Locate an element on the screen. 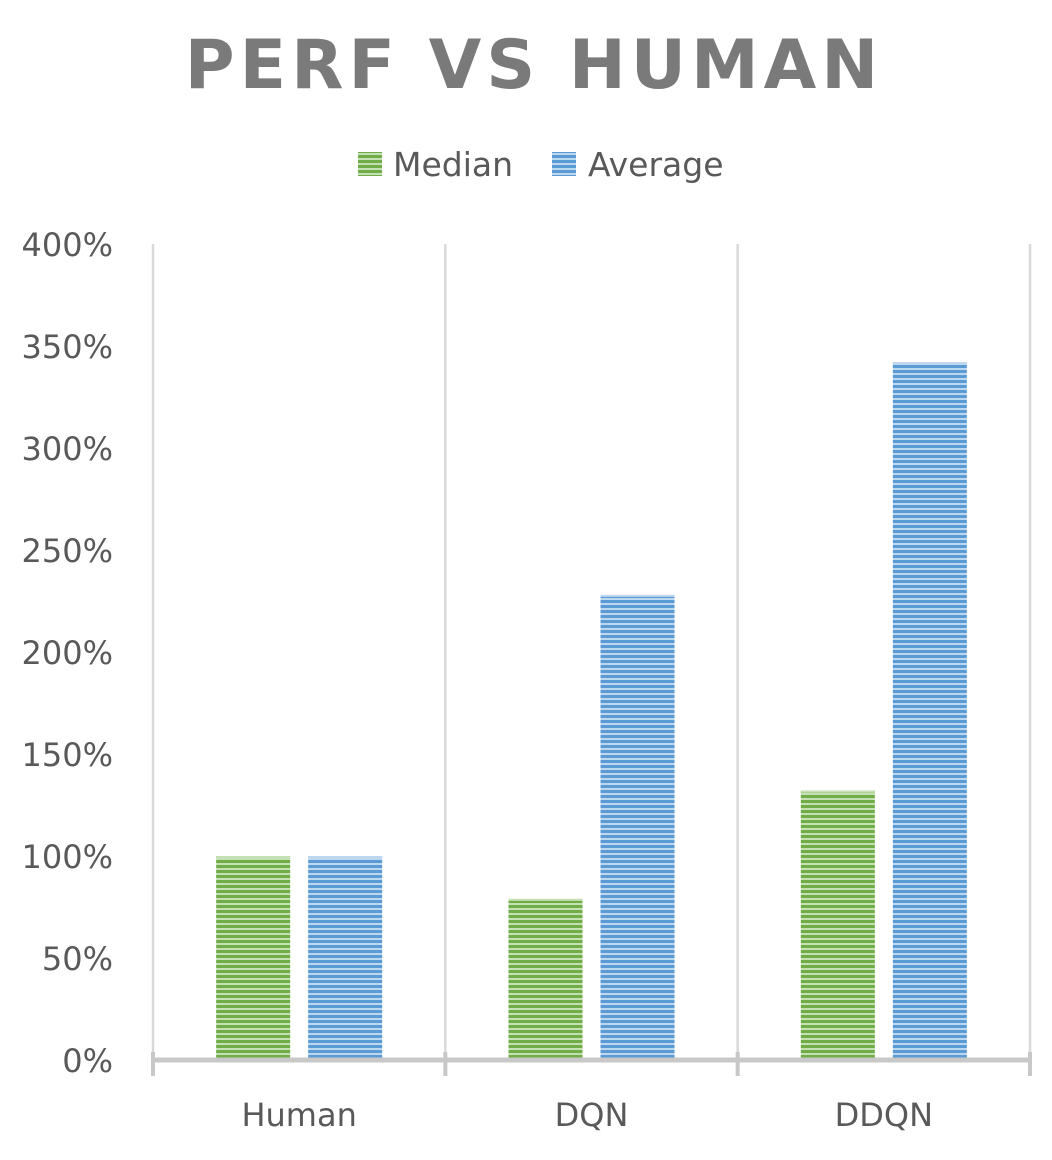  bar-median-ddqn is located at coordinates (837, 925).